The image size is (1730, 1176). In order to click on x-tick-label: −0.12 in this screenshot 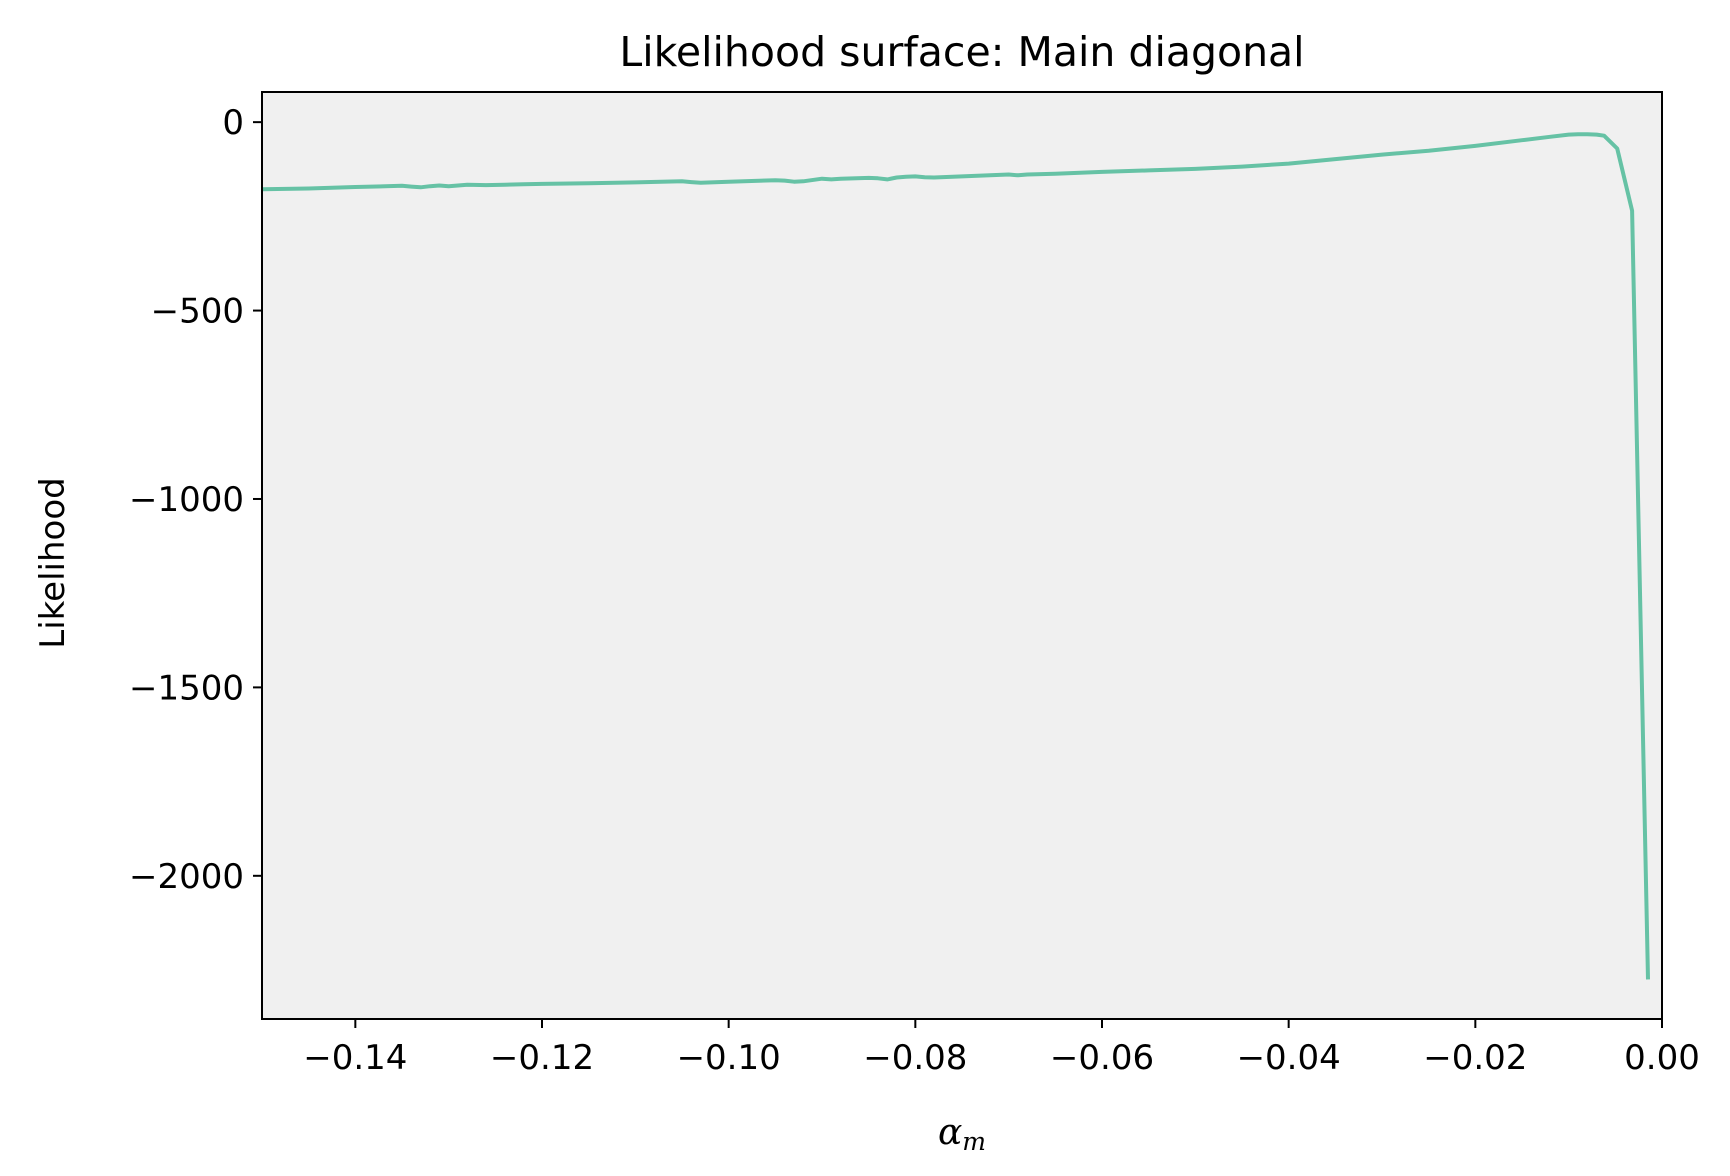, I will do `click(542, 1058)`.